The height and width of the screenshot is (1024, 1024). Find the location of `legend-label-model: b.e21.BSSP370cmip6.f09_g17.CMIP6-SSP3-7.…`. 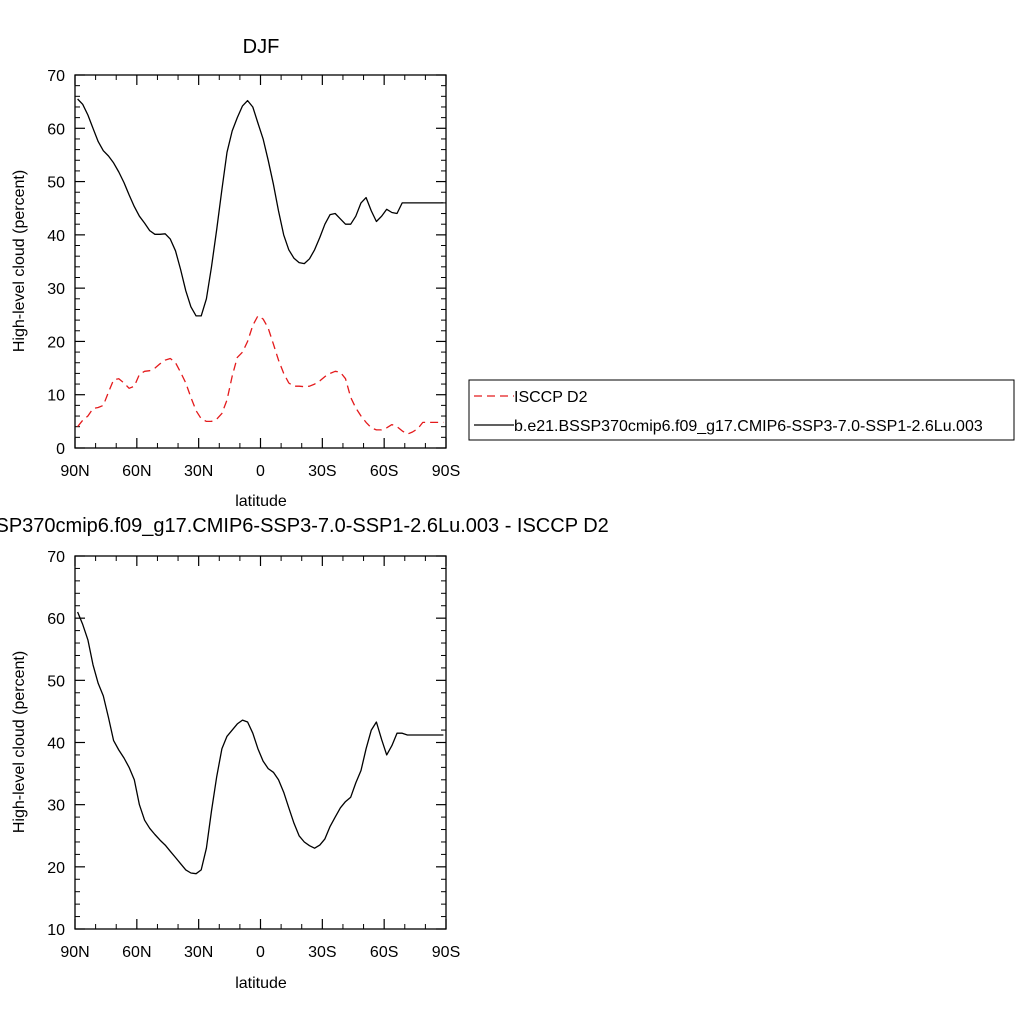

legend-label-model: b.e21.BSSP370cmip6.f09_g17.CMIP6-SSP3-7.… is located at coordinates (748, 426).